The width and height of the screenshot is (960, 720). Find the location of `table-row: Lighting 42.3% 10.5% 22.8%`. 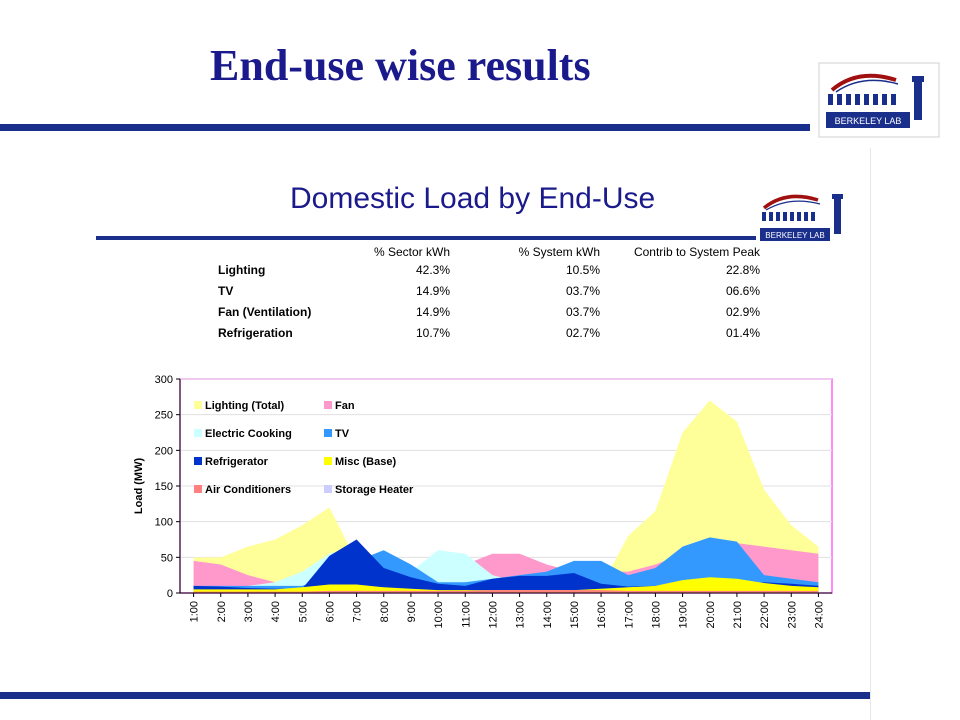

table-row: Lighting 42.3% 10.5% 22.8% is located at coordinates (489, 269).